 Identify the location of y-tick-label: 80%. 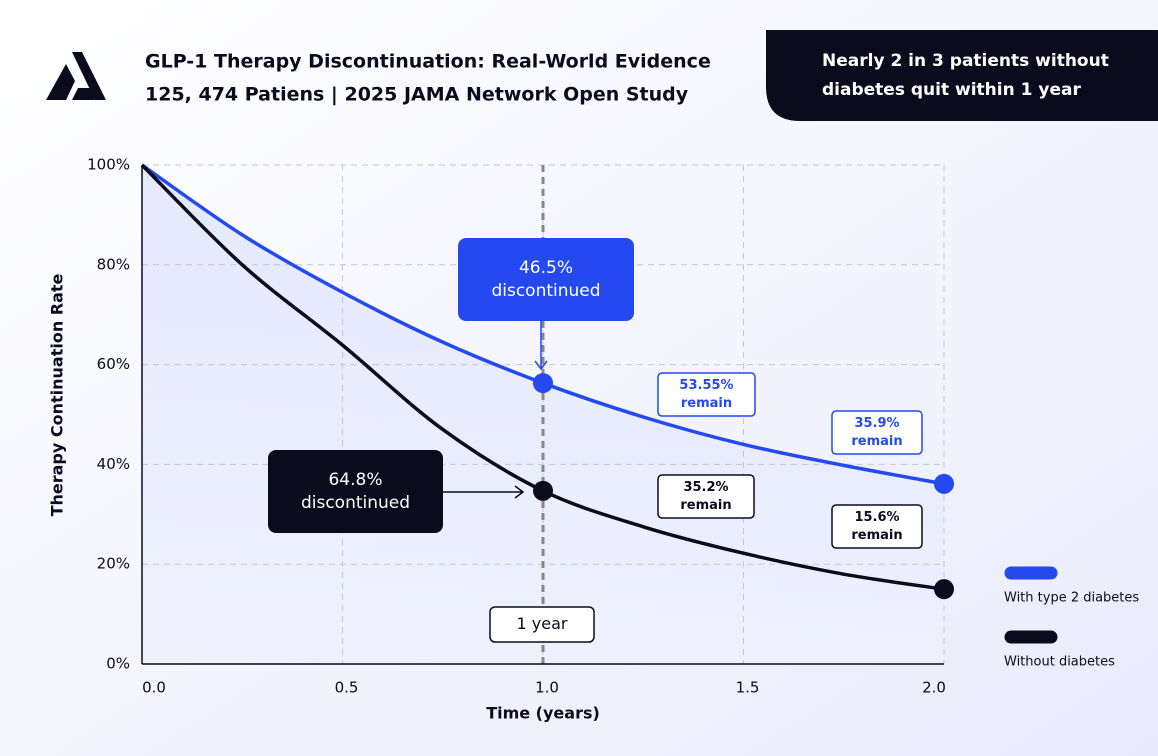
(113, 264).